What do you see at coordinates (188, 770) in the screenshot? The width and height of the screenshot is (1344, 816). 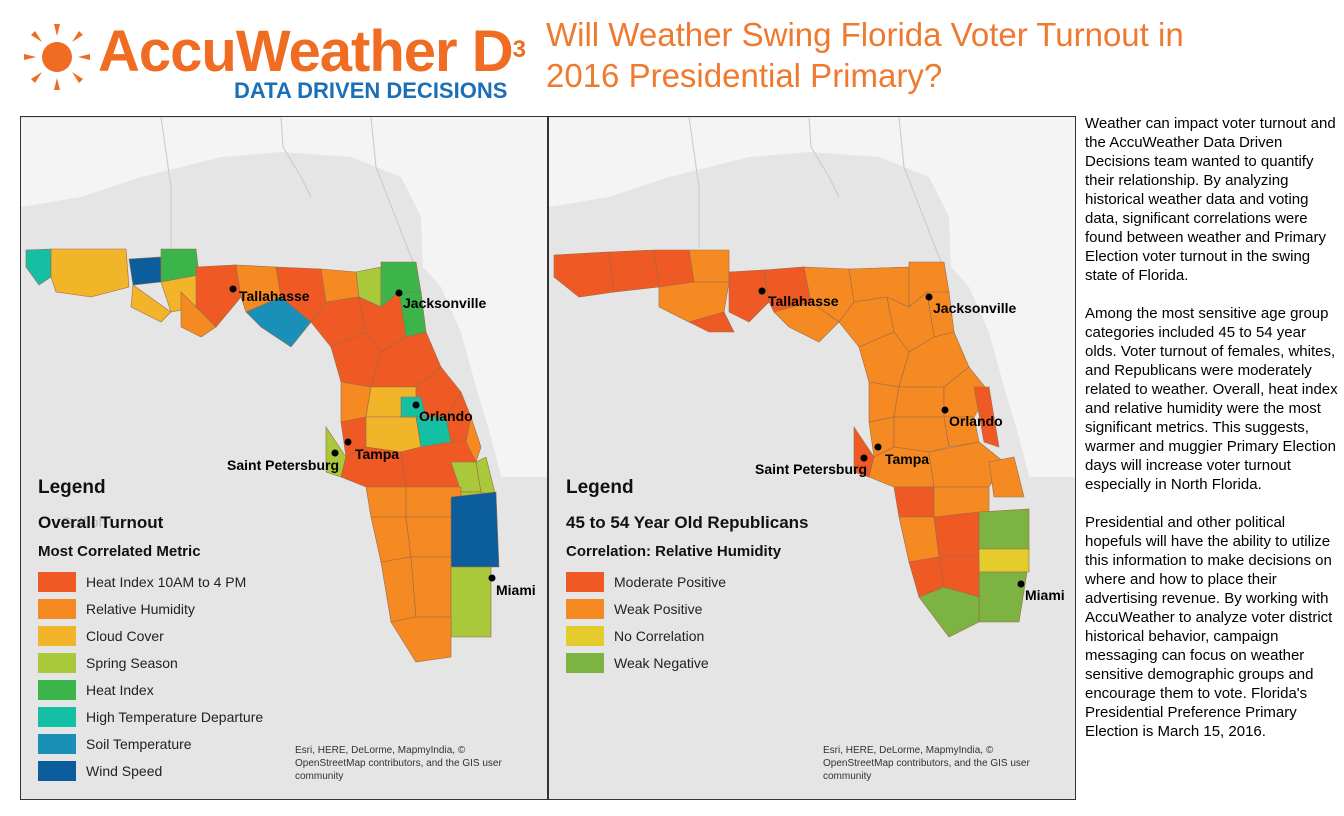 I see `legend-item: Wind Speed` at bounding box center [188, 770].